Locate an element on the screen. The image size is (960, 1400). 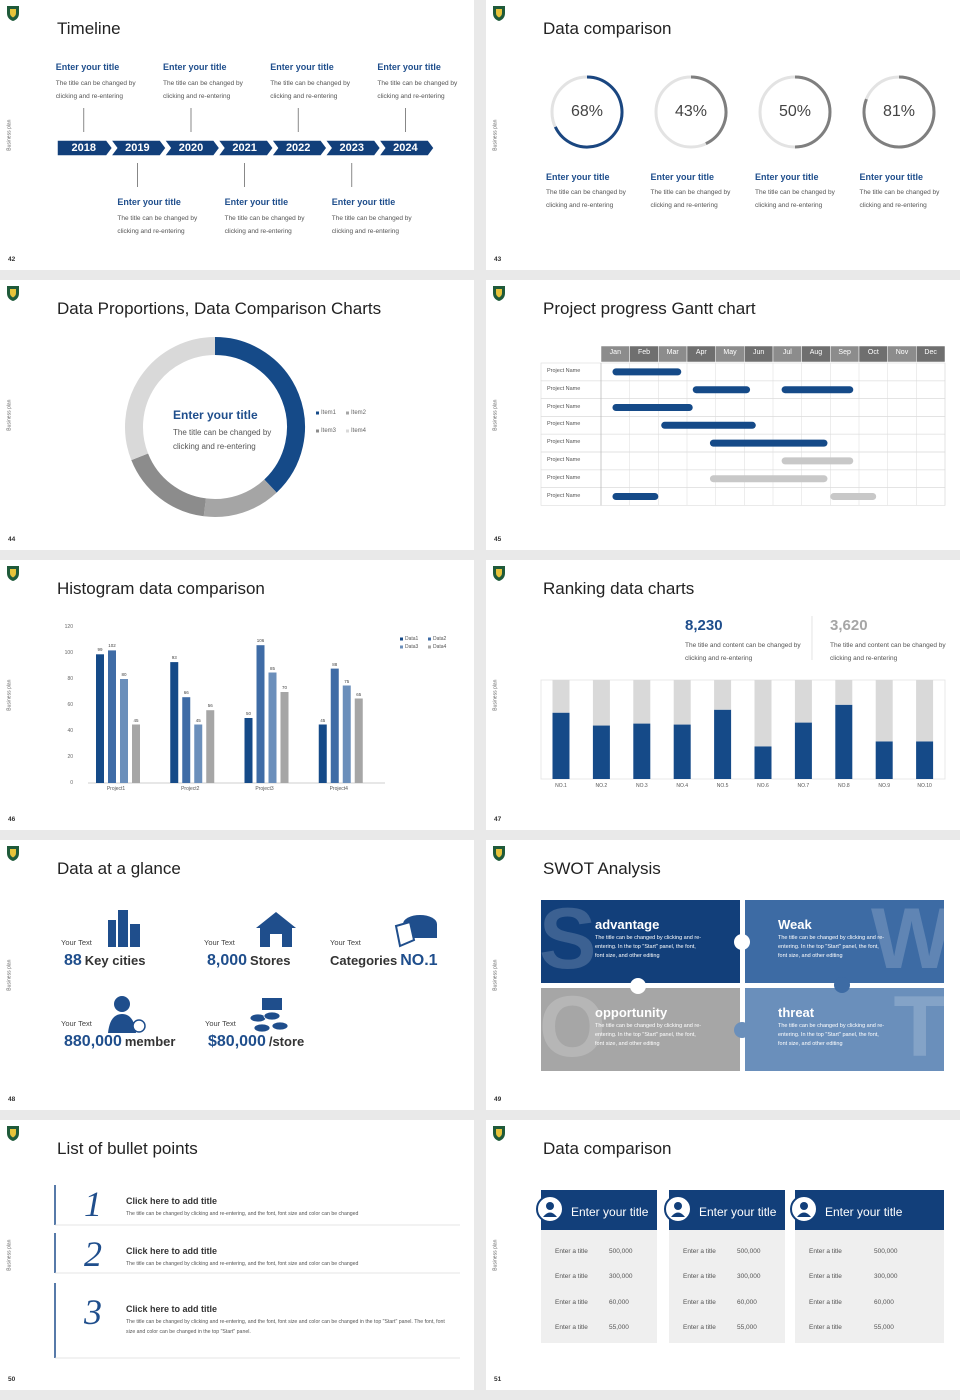
x-tick-label: NO.8 is located at coordinates (843, 786).